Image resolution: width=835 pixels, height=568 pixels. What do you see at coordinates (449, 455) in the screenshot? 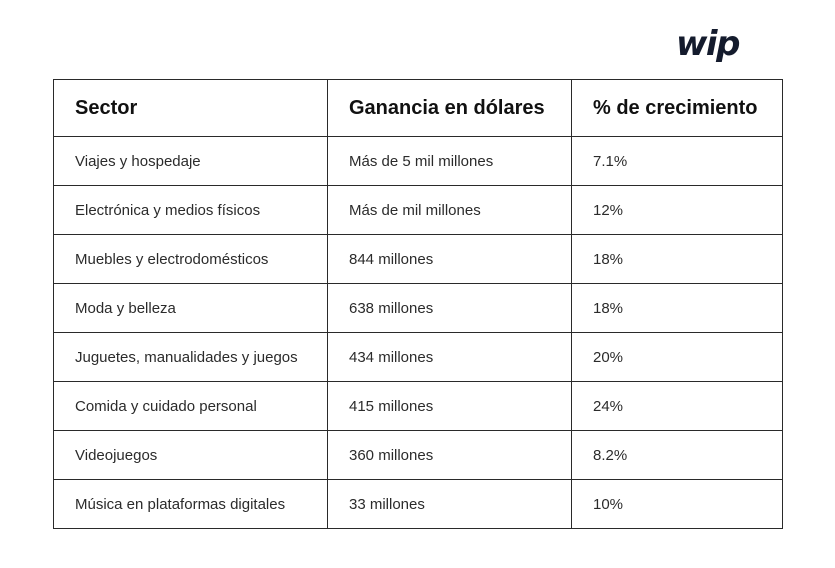
I see `cell-earnings: 360 millones` at bounding box center [449, 455].